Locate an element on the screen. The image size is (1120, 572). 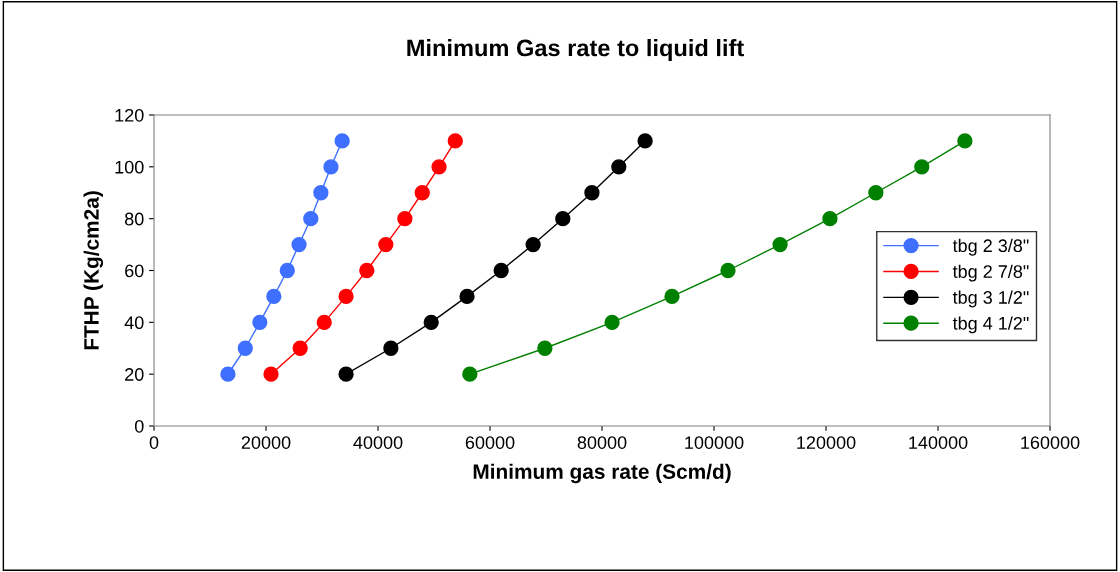
y-tick-label: 80 is located at coordinates (134, 219).